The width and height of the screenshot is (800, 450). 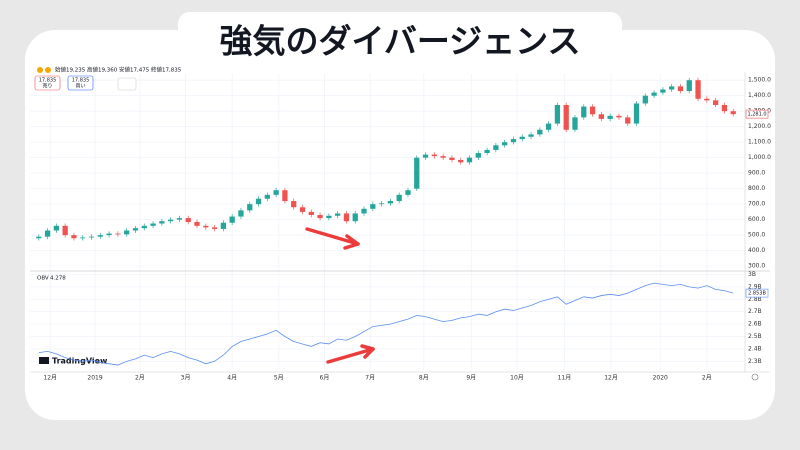 I want to click on buy-label: 買い, so click(x=80, y=87).